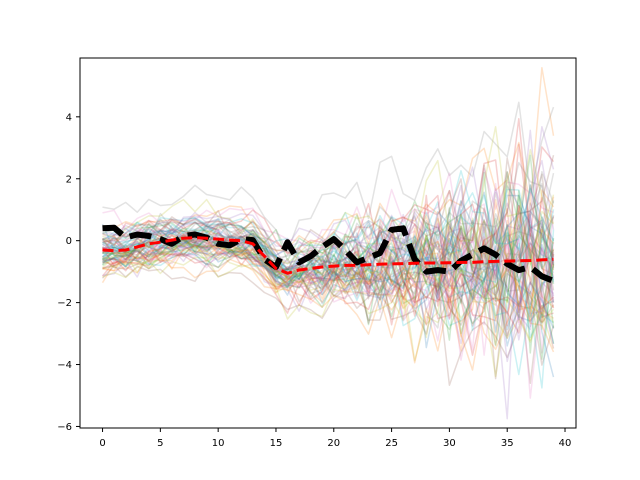  What do you see at coordinates (69, 241) in the screenshot?
I see `y-tick-label: 0` at bounding box center [69, 241].